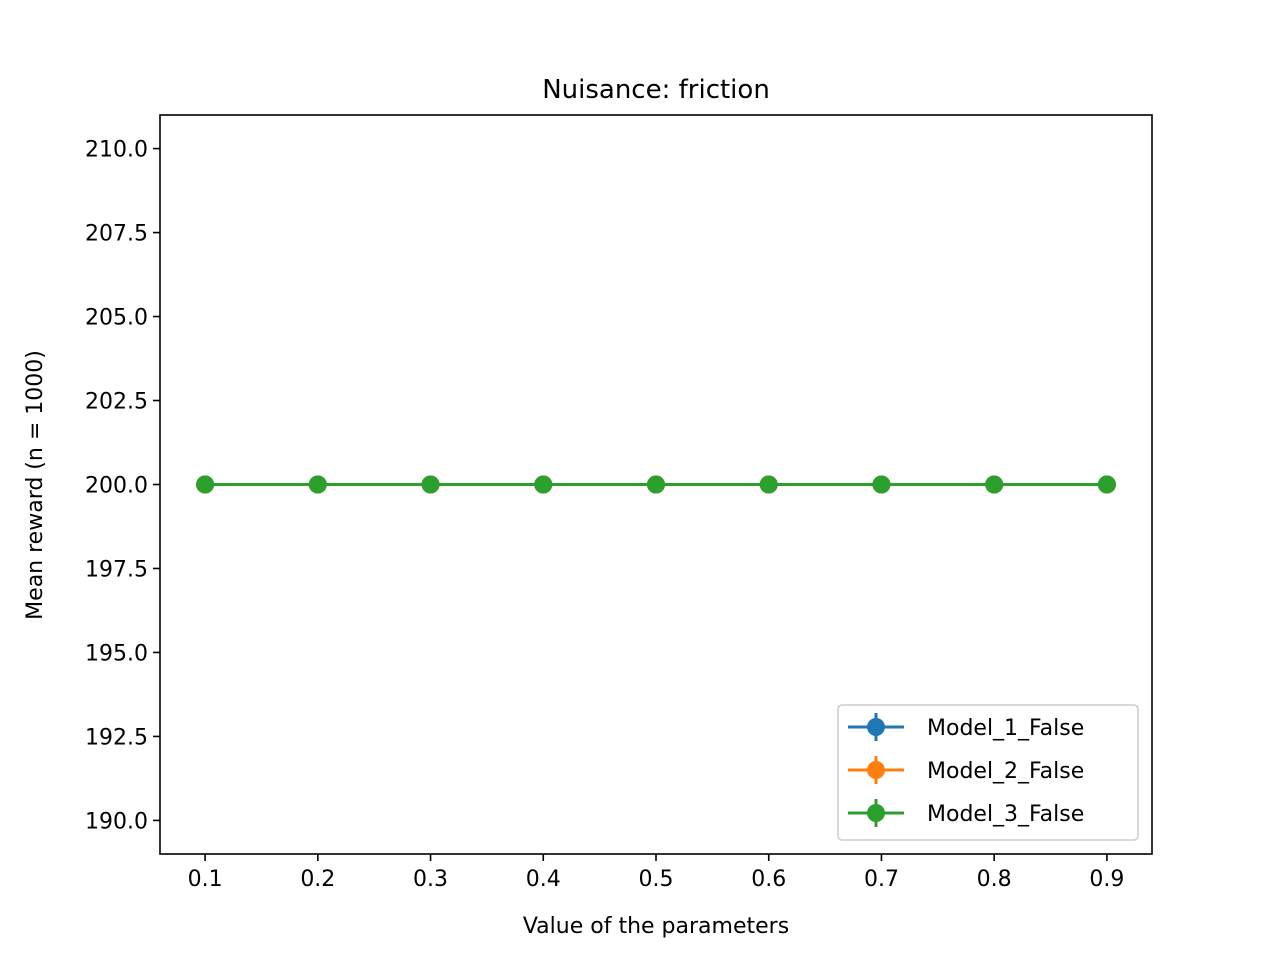 The width and height of the screenshot is (1280, 960). I want to click on legend: Model_1_False Model_2_False Model_3_False, so click(988, 772).